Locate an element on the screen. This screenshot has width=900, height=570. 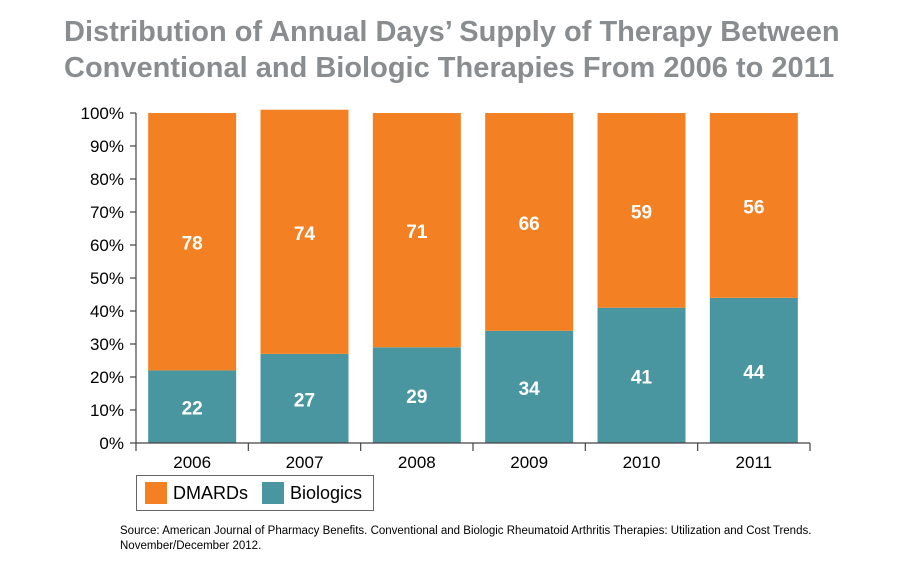
bar-biologics-2008 is located at coordinates (416, 395).